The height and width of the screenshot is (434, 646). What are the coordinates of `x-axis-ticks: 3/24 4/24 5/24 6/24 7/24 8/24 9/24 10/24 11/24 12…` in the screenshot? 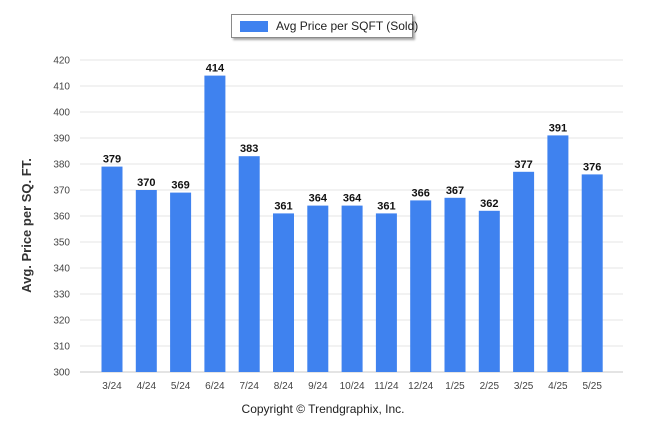 It's located at (352, 386).